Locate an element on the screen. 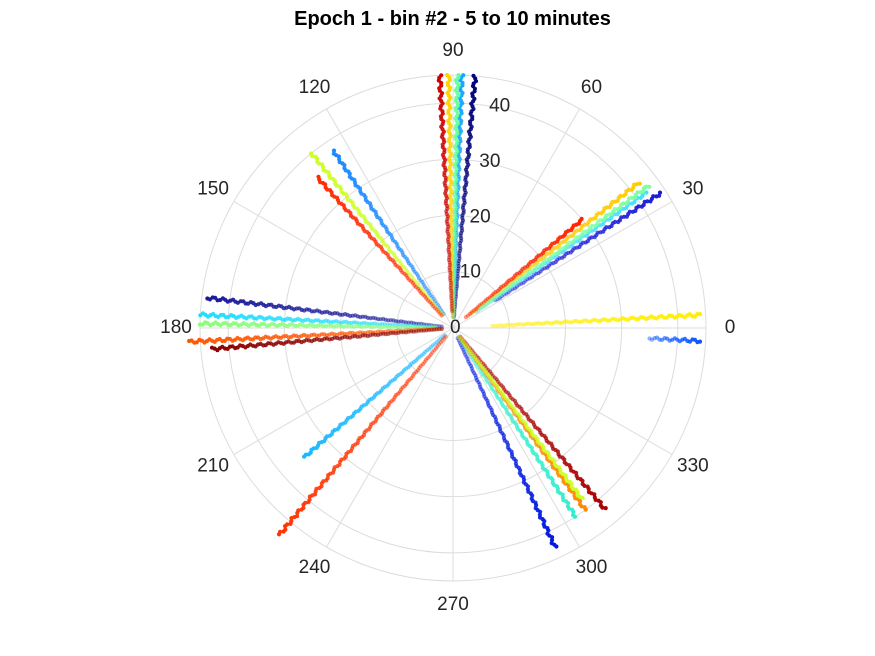  angle-tick-label: 90 is located at coordinates (452, 50).